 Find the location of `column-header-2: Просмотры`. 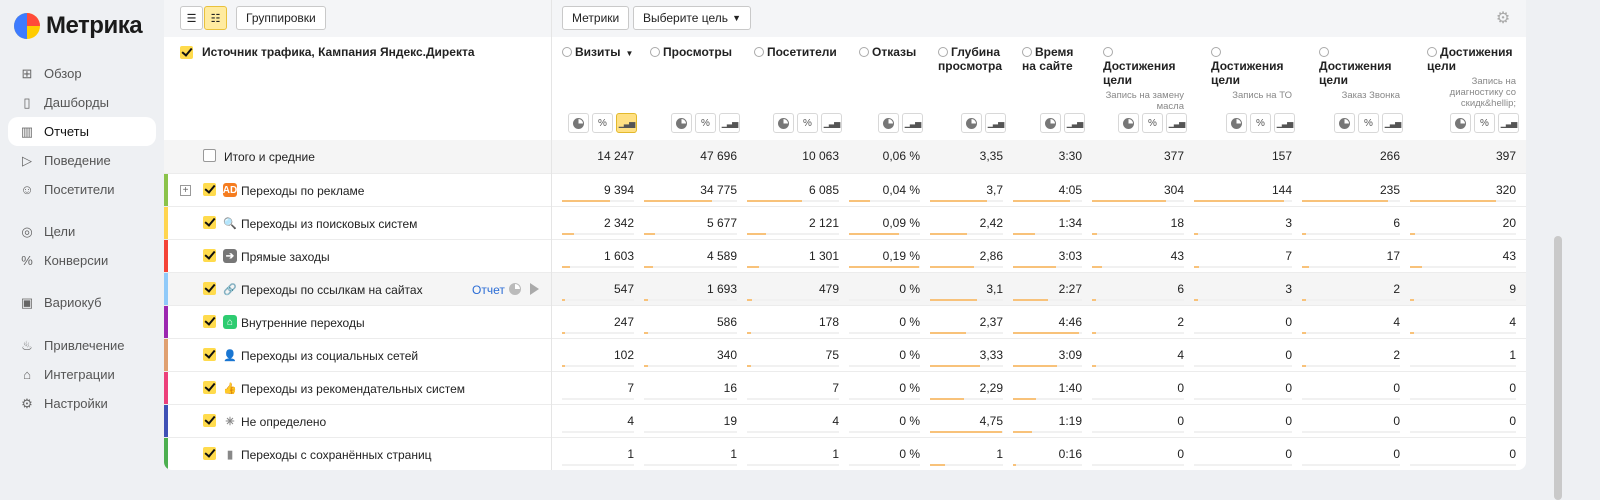

column-header-2: Просмотры is located at coordinates (693, 52).